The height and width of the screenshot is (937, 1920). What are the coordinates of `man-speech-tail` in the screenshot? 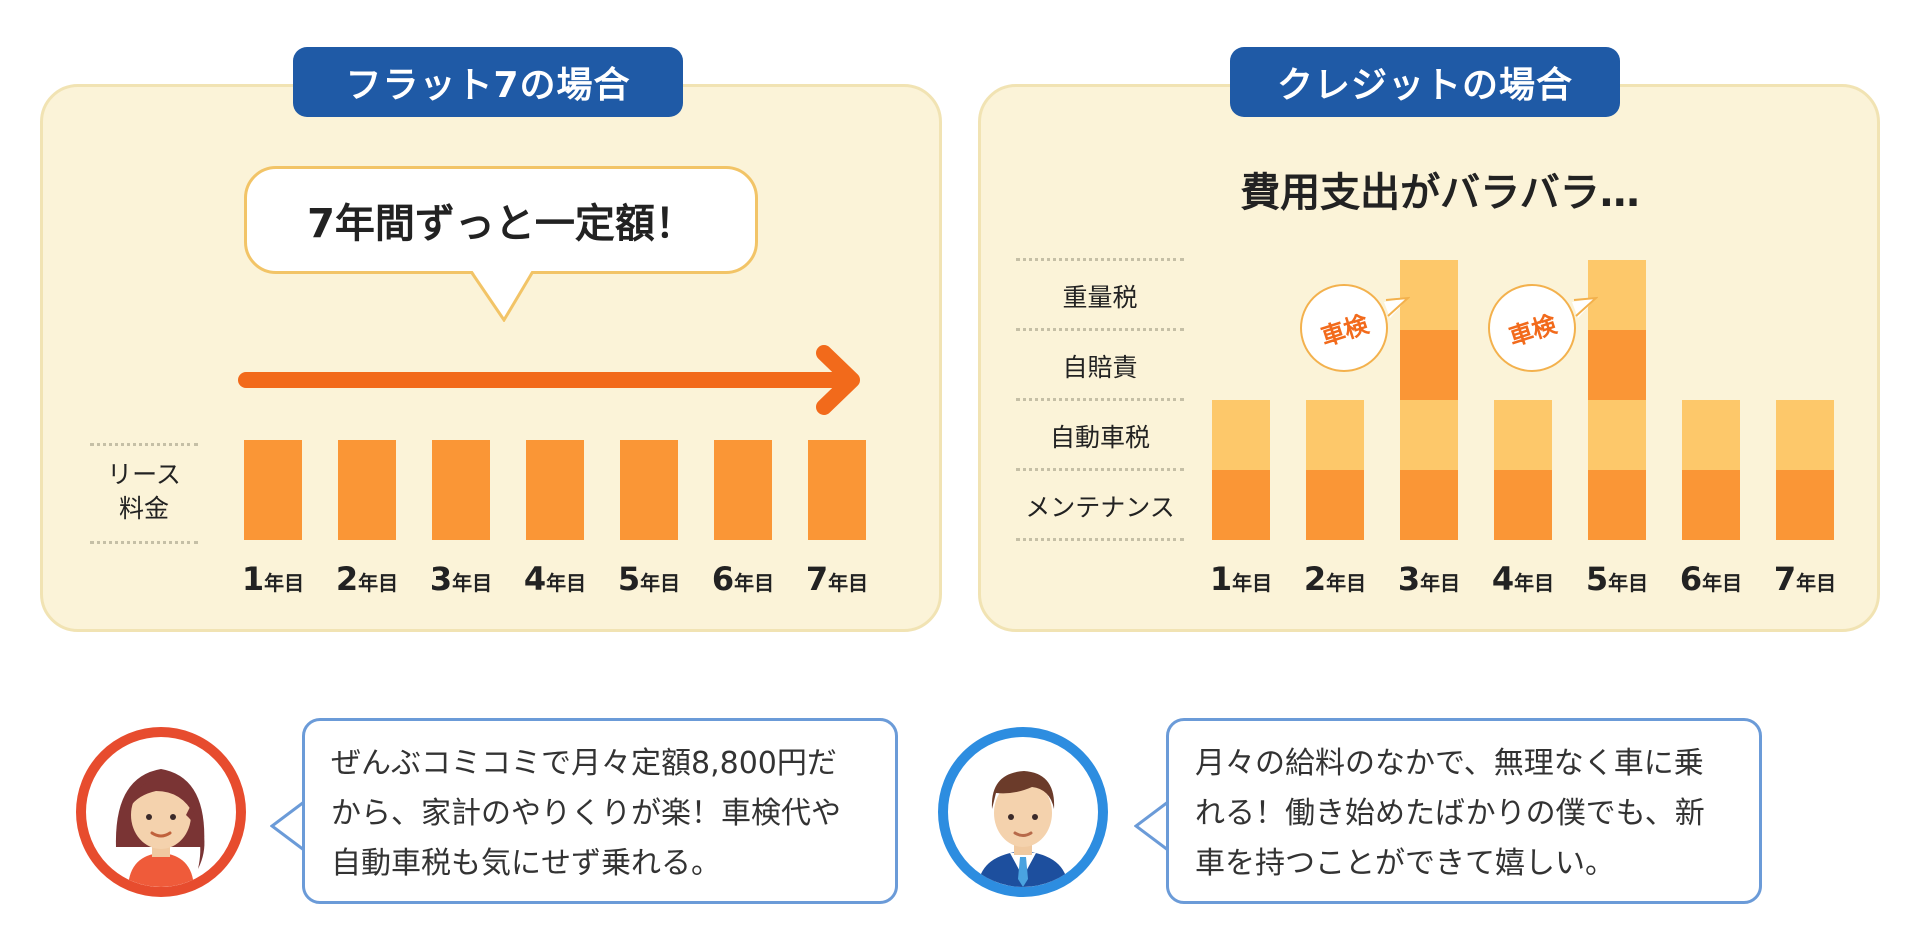 It's located at (1152, 826).